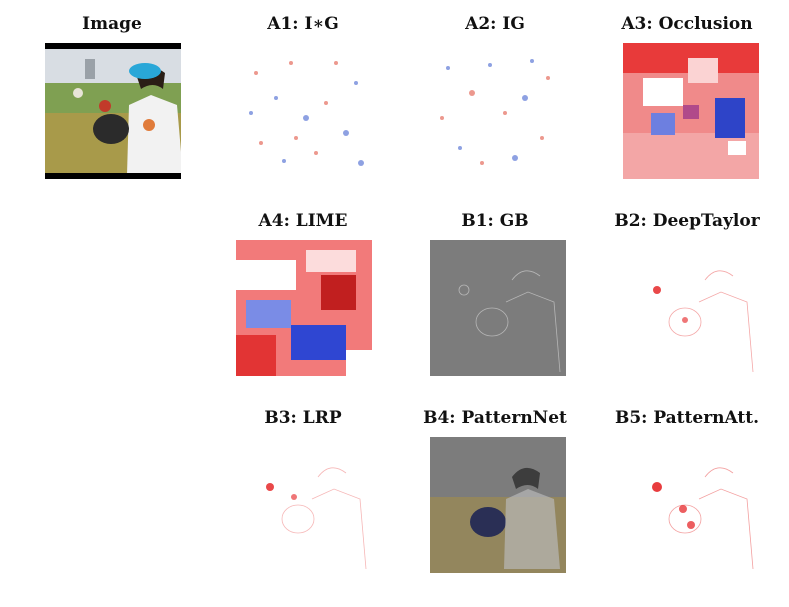 This screenshot has width=789, height=607. I want to click on heatmap-b3, so click(304, 505).